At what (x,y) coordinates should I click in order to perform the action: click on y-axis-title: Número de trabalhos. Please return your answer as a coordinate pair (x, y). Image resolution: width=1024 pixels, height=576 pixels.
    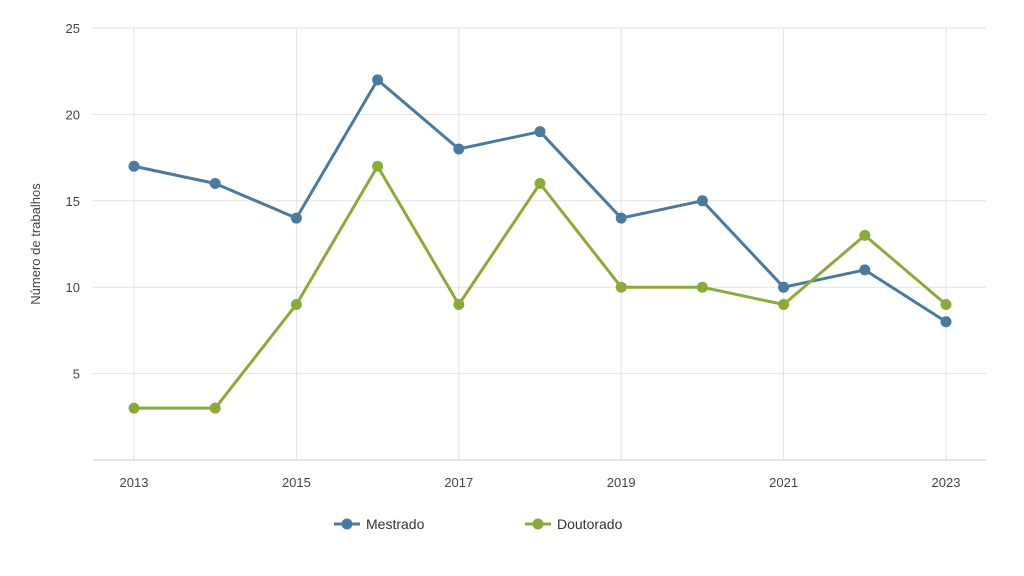
    Looking at the image, I should click on (35, 244).